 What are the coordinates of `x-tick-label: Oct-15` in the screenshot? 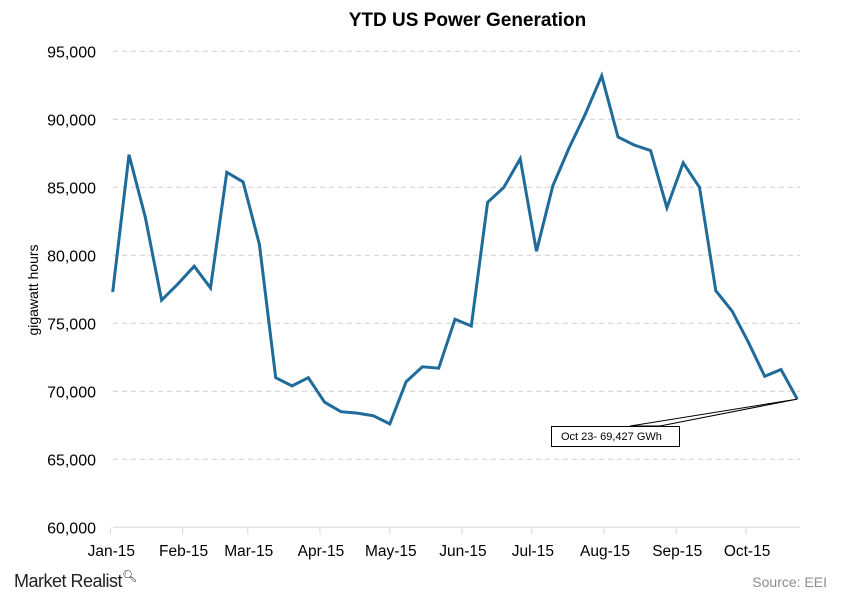 It's located at (747, 551).